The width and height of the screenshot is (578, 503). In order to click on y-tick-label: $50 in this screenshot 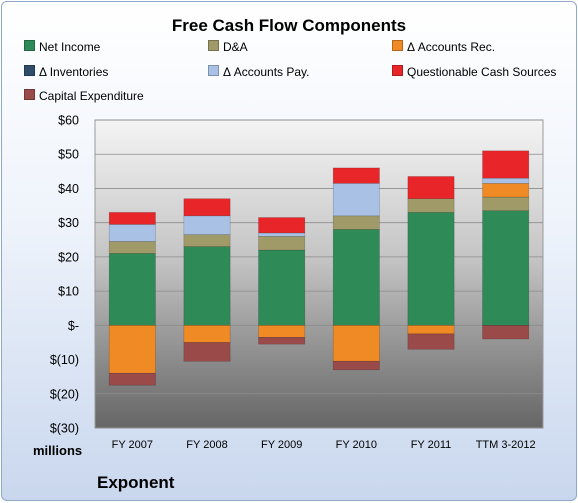, I will do `click(68, 155)`.